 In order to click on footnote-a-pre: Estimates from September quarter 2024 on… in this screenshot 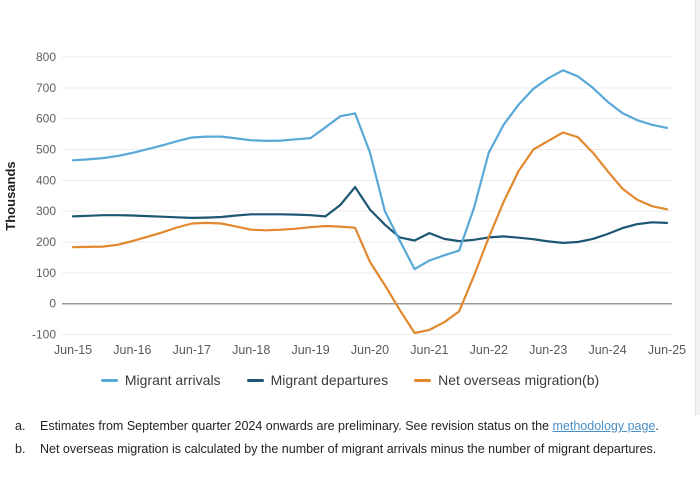, I will do `click(296, 426)`.